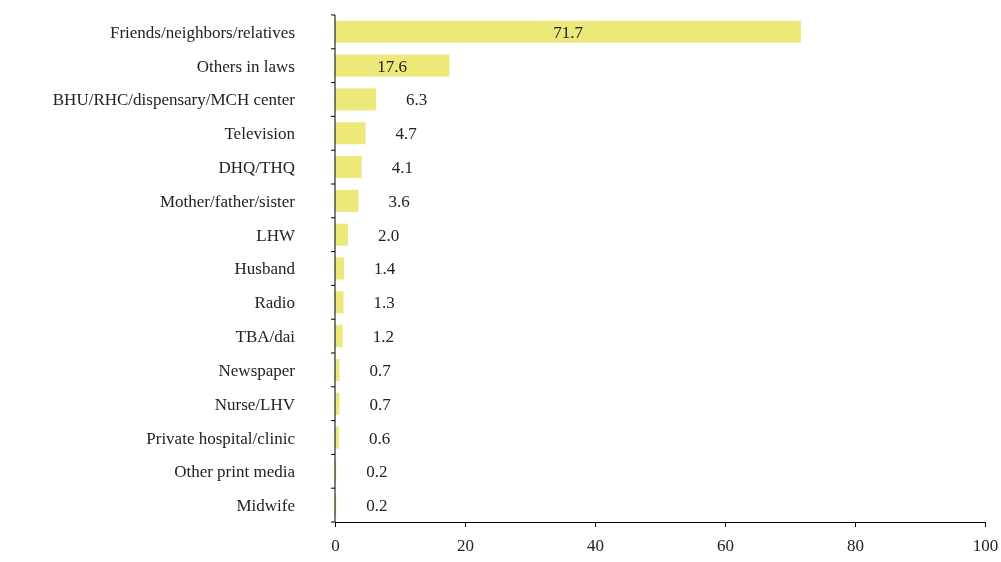 The image size is (1001, 562). I want to click on data-label: 0.6, so click(379, 438).